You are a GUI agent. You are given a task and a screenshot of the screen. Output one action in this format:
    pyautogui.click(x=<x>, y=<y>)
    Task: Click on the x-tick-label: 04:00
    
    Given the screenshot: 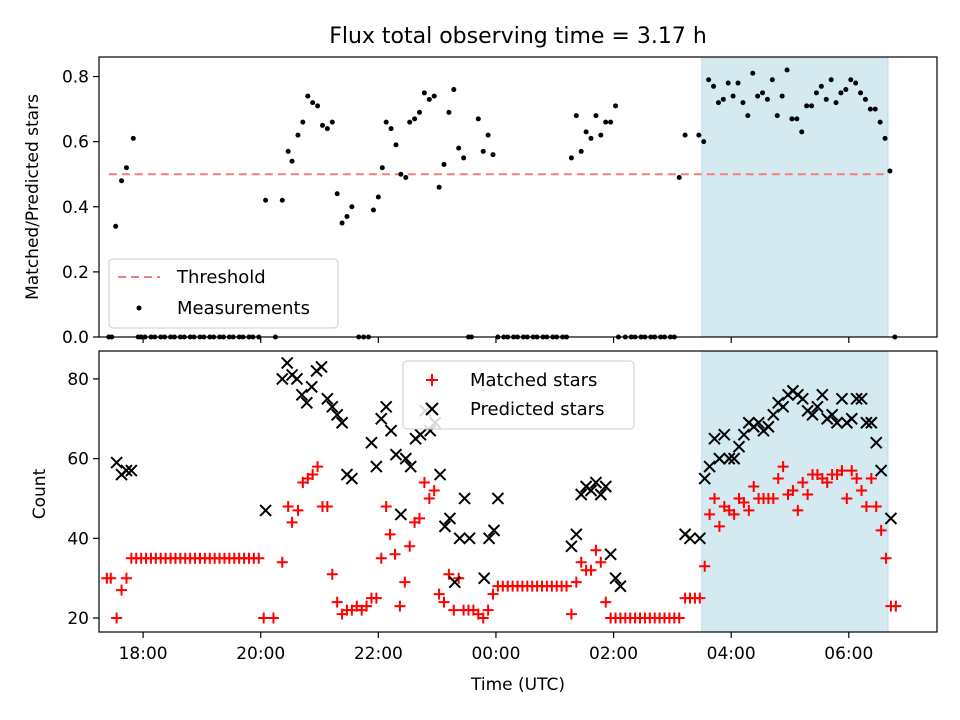 What is the action you would take?
    pyautogui.click(x=731, y=654)
    